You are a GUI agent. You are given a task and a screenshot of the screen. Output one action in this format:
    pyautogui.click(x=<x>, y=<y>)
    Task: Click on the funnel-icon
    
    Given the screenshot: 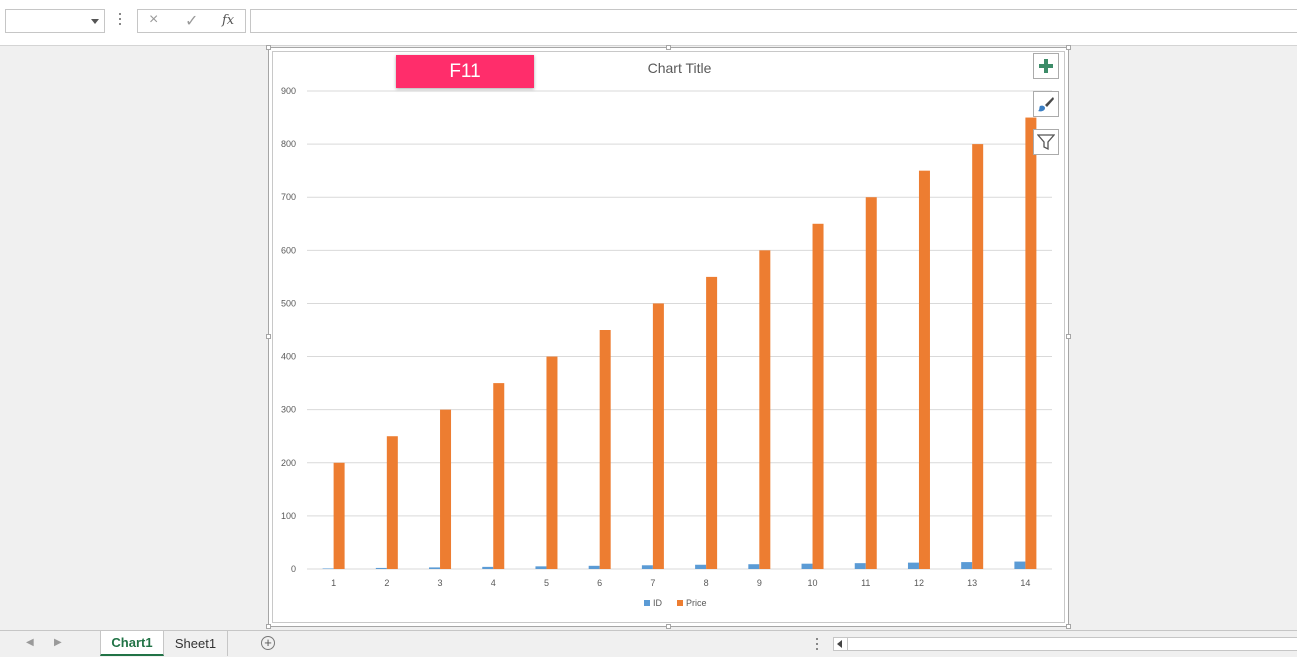 What is the action you would take?
    pyautogui.click(x=1046, y=142)
    